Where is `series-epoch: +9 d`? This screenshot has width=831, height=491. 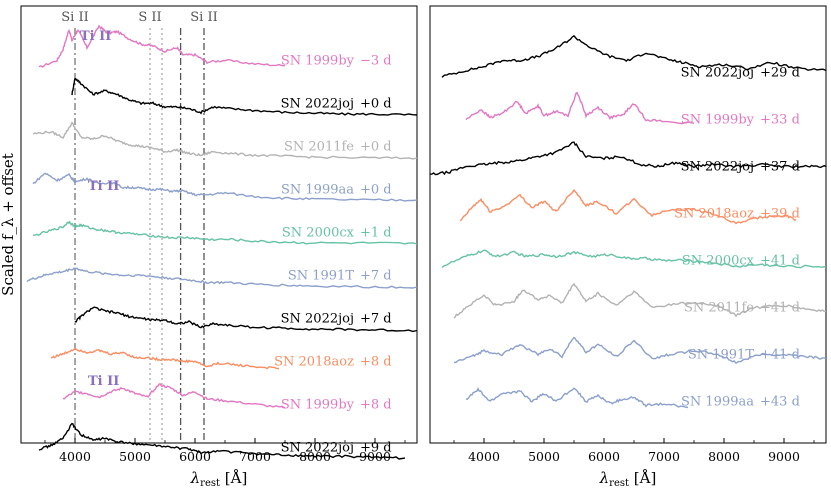 series-epoch: +9 d is located at coordinates (376, 448).